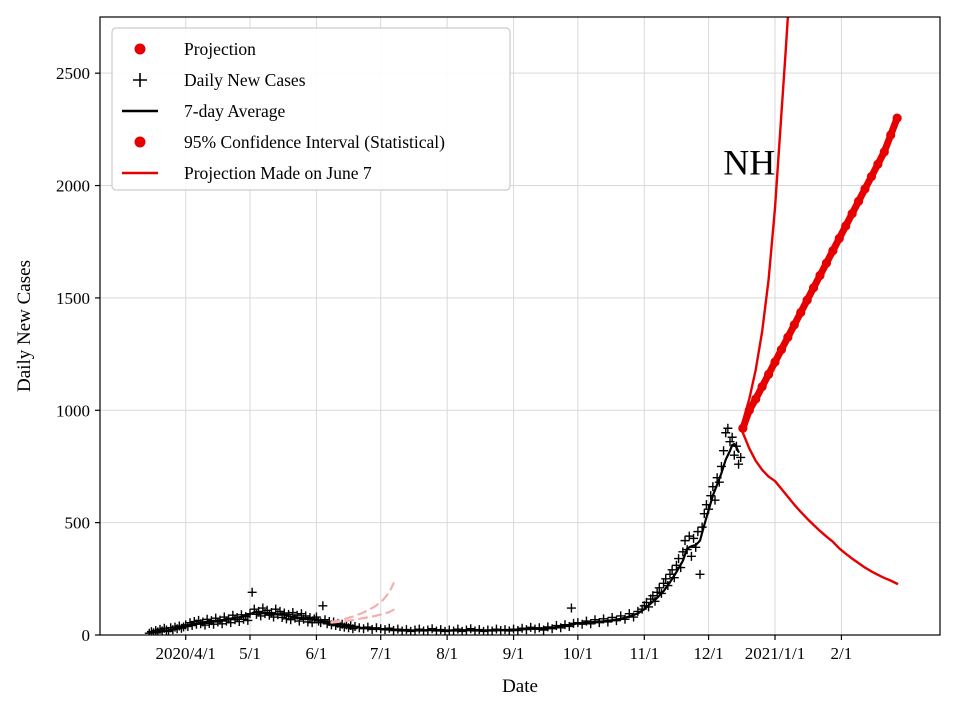  I want to click on legend-entry: Projection Made on June 7, so click(247, 173).